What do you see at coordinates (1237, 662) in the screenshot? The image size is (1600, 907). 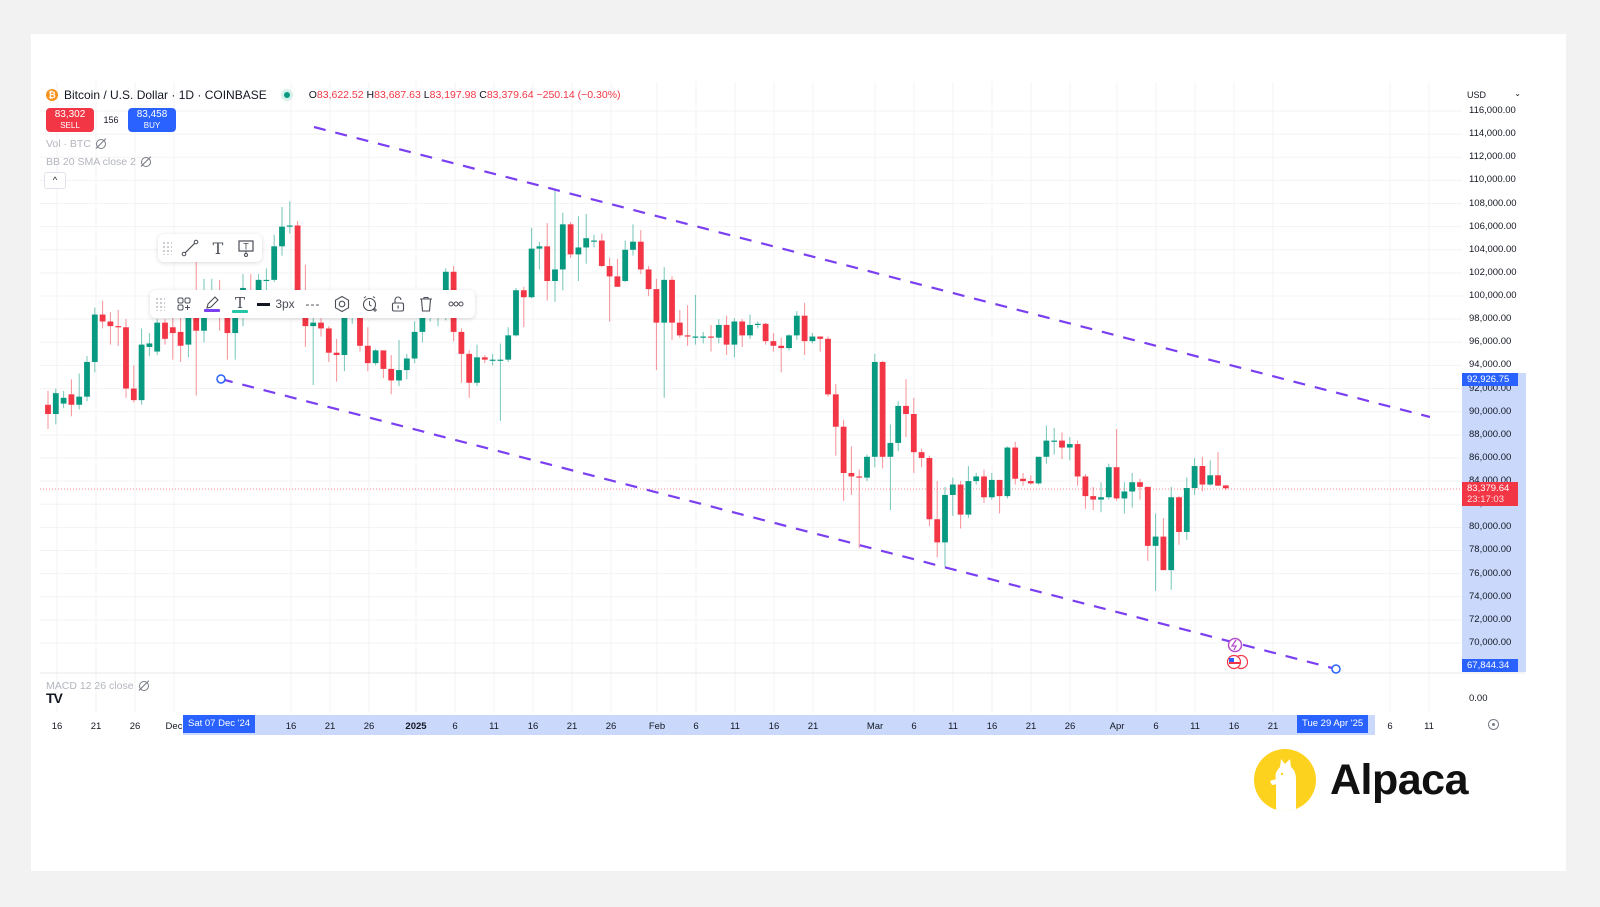 I see `us-flag-event-icon` at bounding box center [1237, 662].